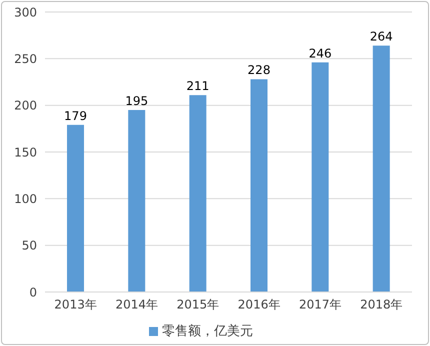 Image resolution: width=430 pixels, height=346 pixels. I want to click on x-tick-label: 2017年, so click(320, 305).